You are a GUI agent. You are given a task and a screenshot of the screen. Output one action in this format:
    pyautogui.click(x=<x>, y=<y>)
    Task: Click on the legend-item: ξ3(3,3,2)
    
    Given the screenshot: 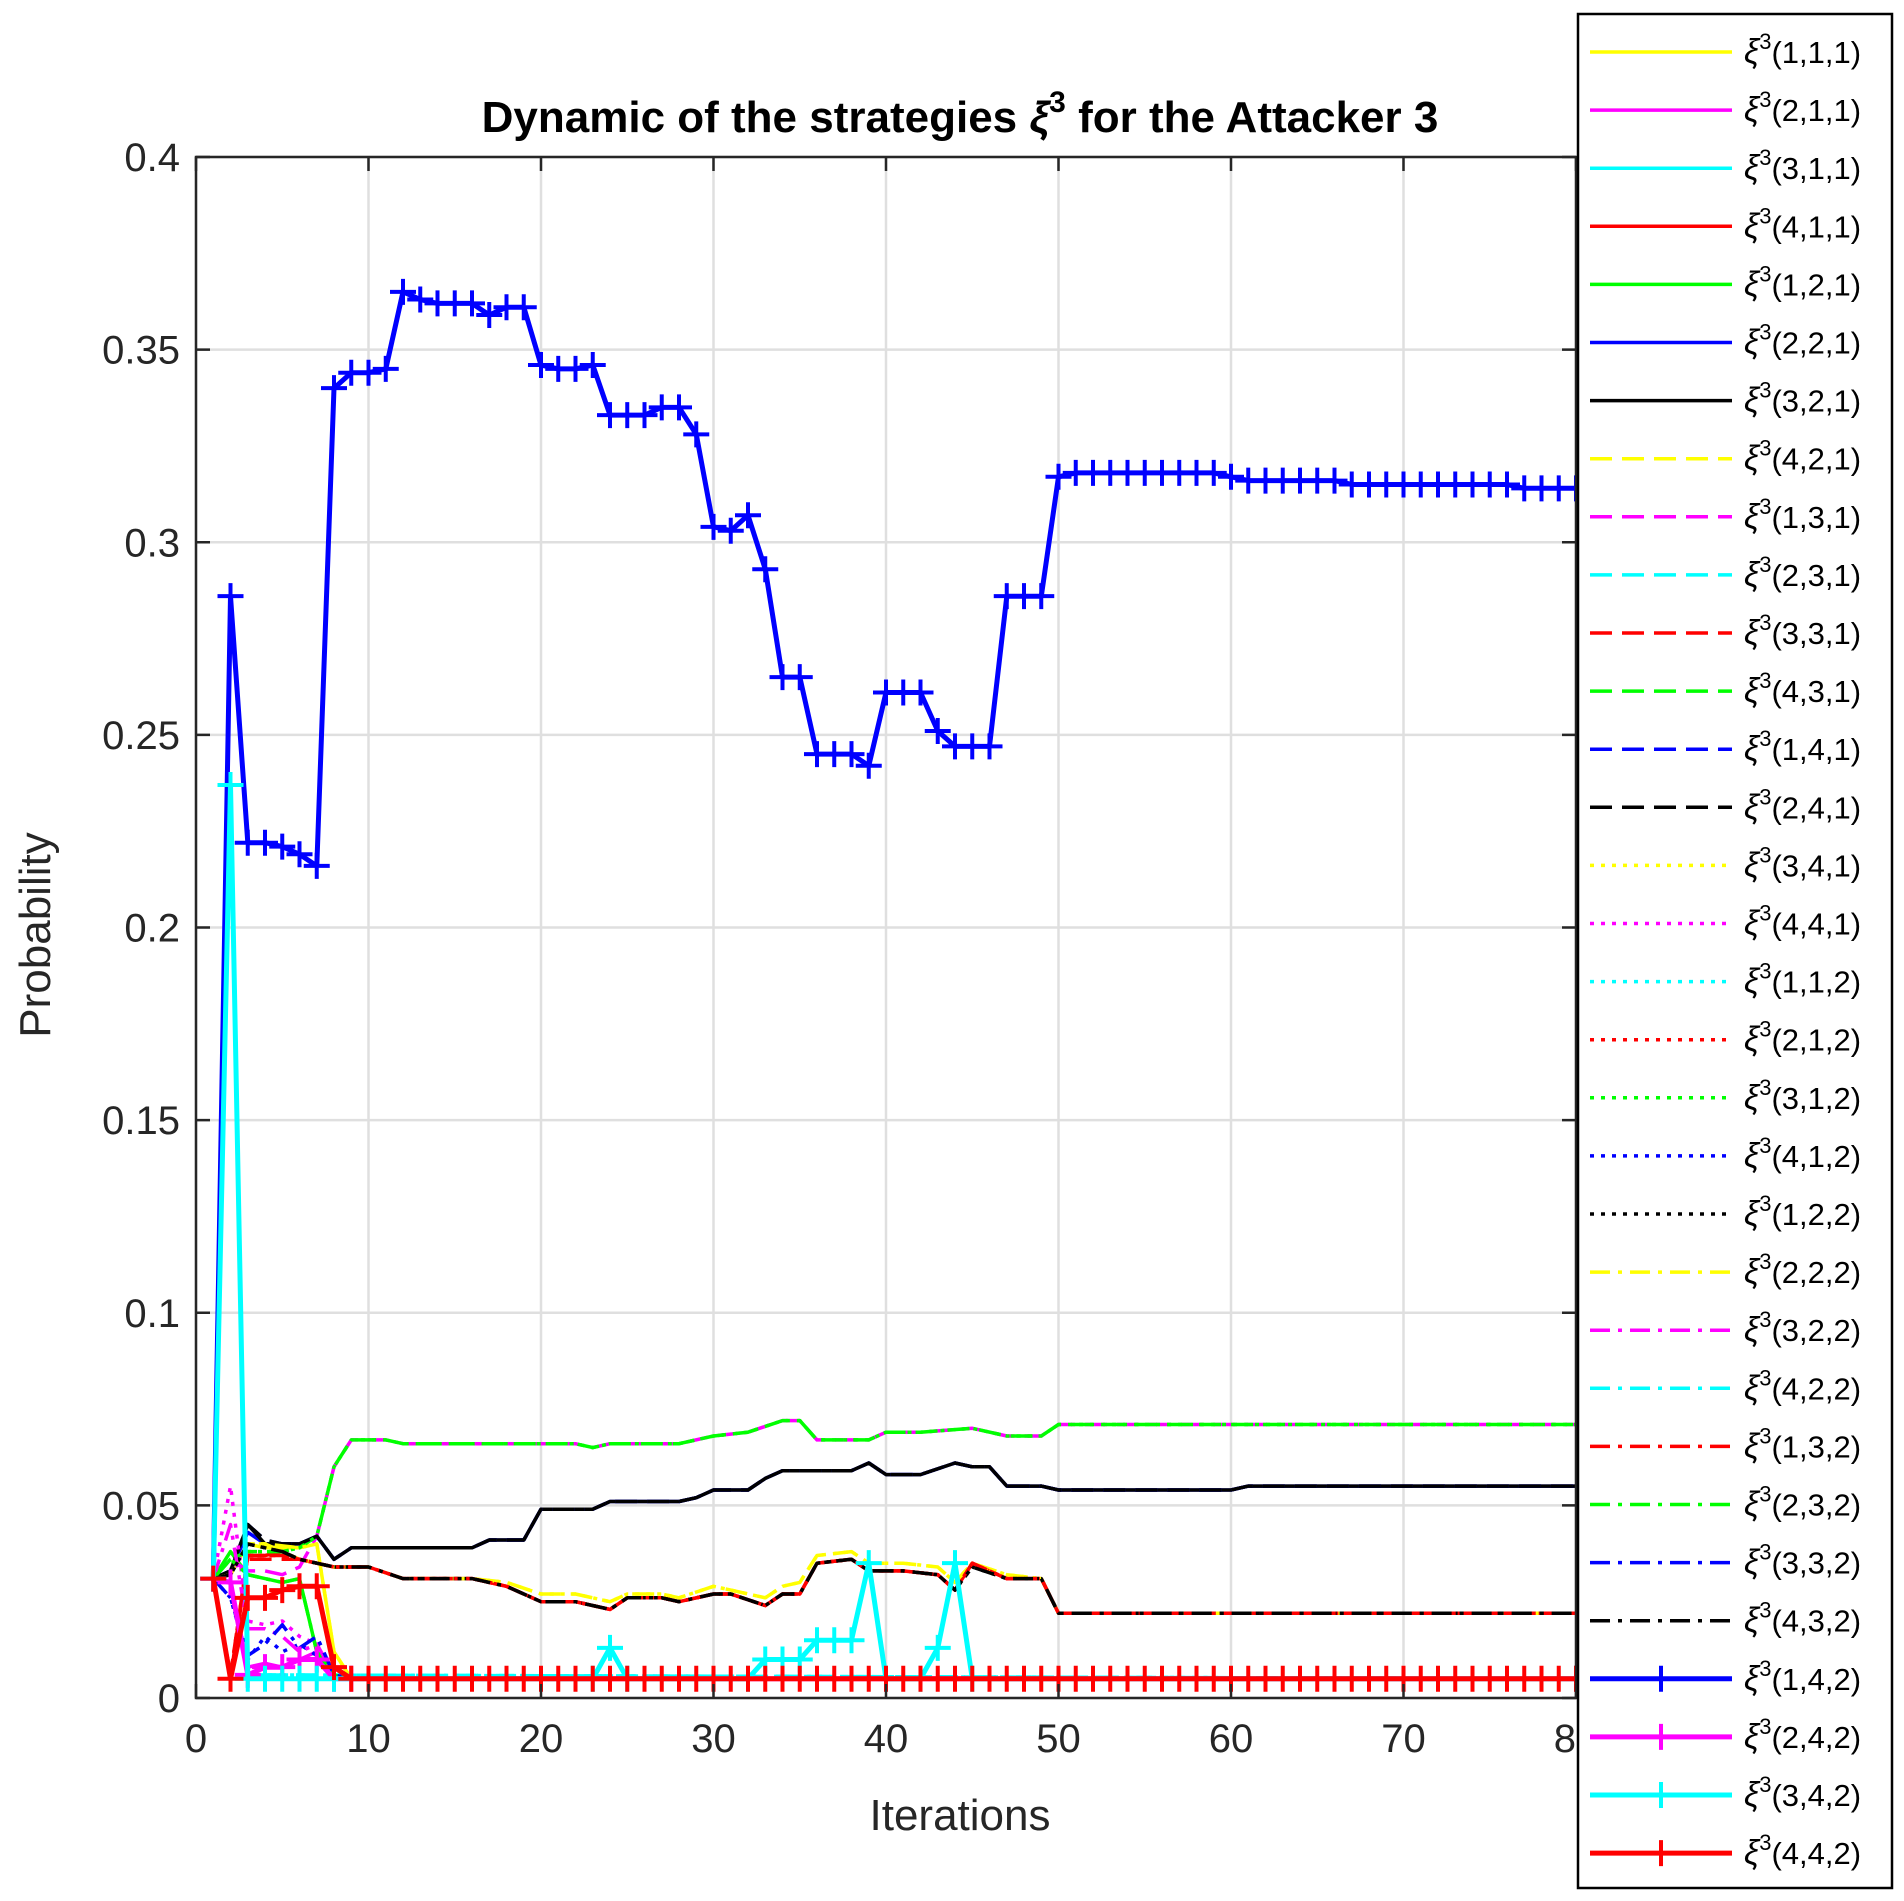 What is the action you would take?
    pyautogui.click(x=1725, y=1561)
    